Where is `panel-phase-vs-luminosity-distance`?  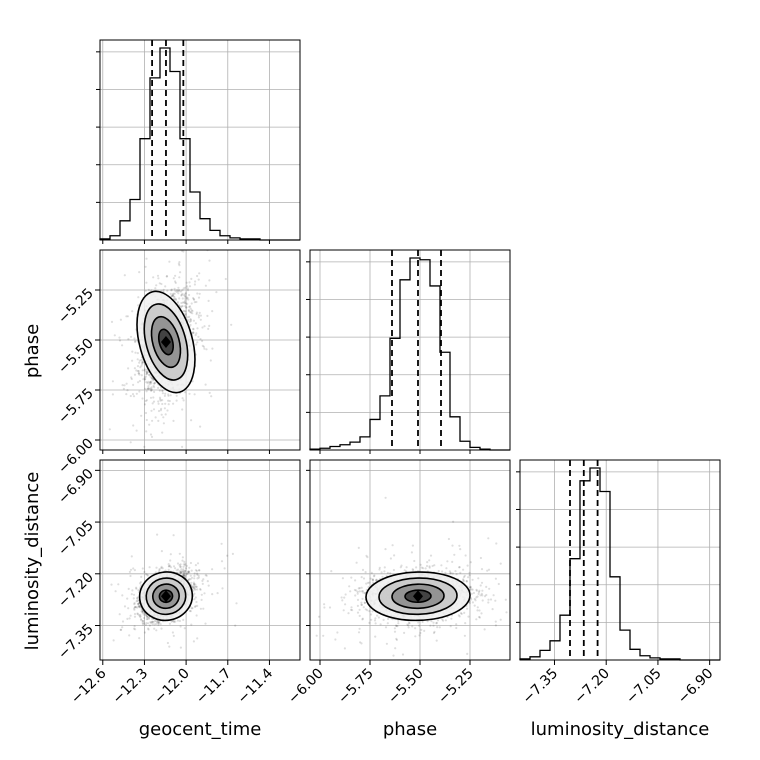
panel-phase-vs-luminosity-distance is located at coordinates (411, 576).